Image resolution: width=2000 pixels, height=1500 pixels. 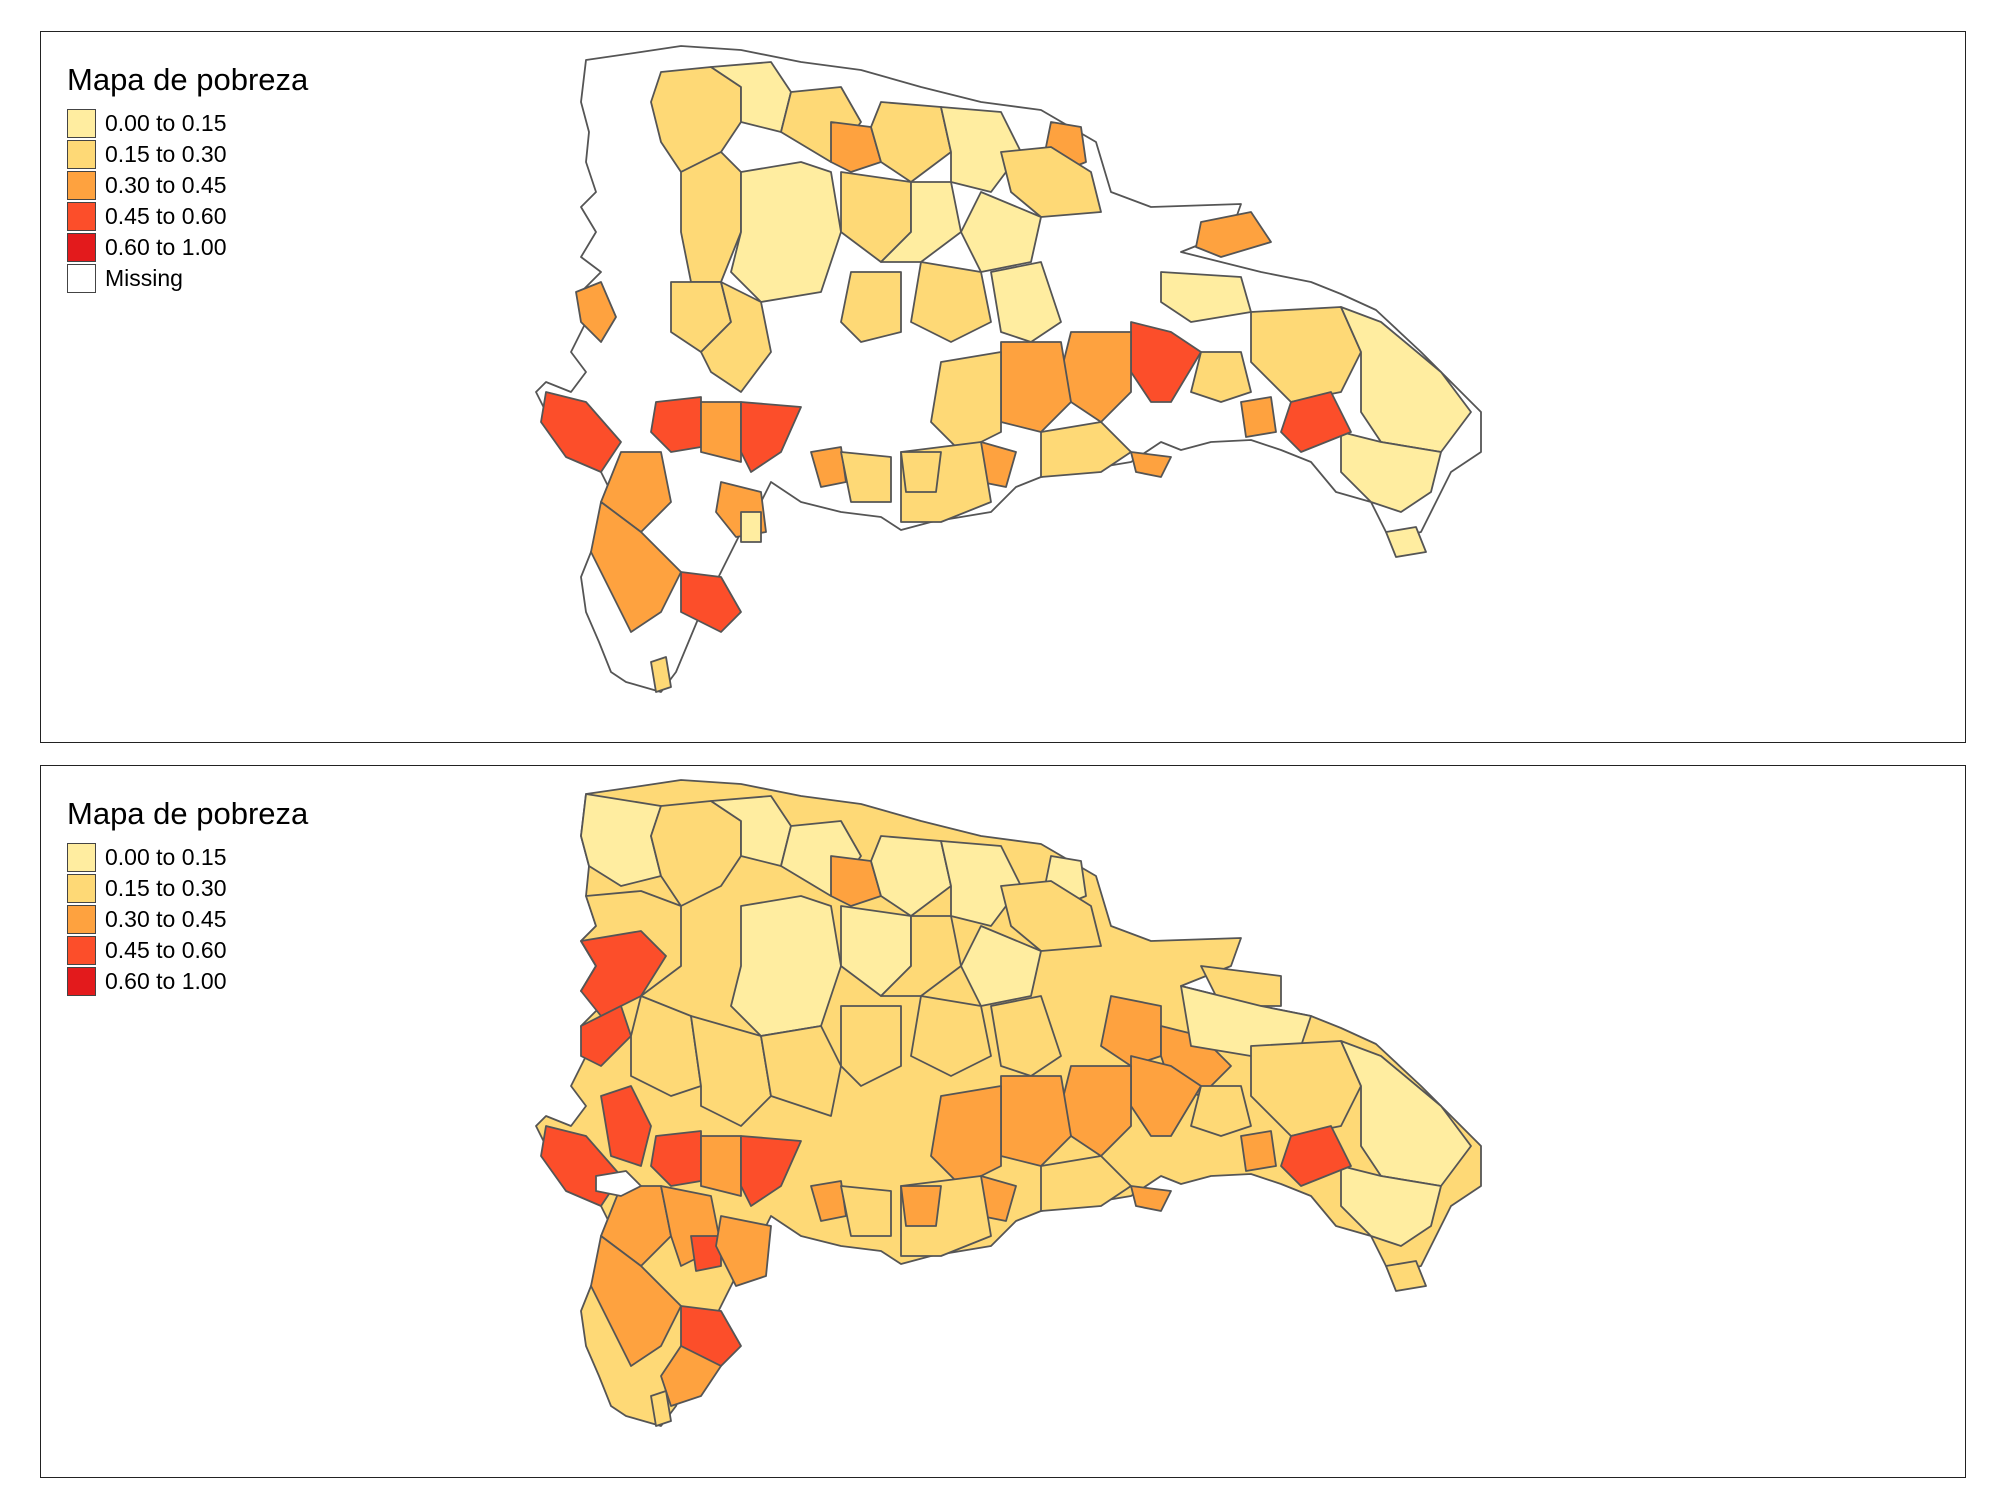 I want to click on legend-label: 0.30 to 0.45, so click(x=166, y=185).